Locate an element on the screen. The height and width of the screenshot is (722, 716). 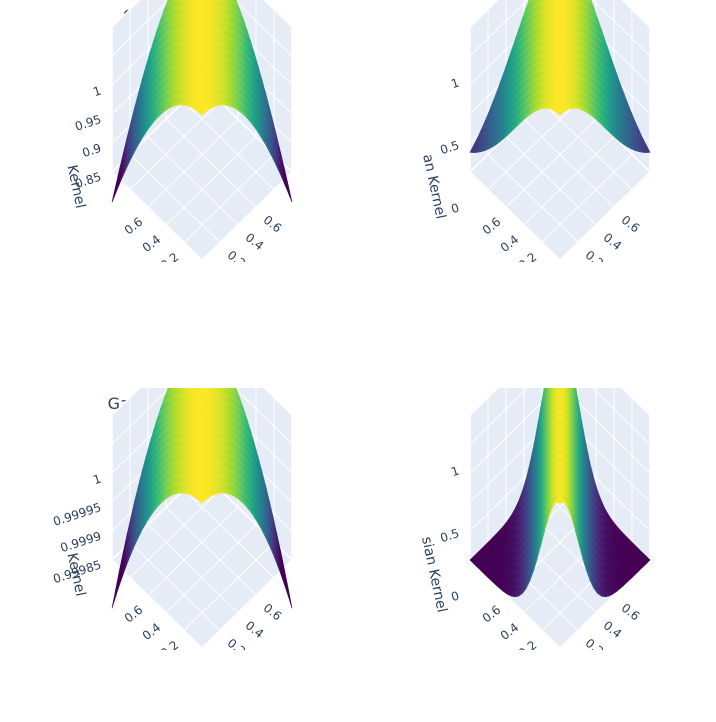
z-tick-label: 0.9 is located at coordinates (91, 150).